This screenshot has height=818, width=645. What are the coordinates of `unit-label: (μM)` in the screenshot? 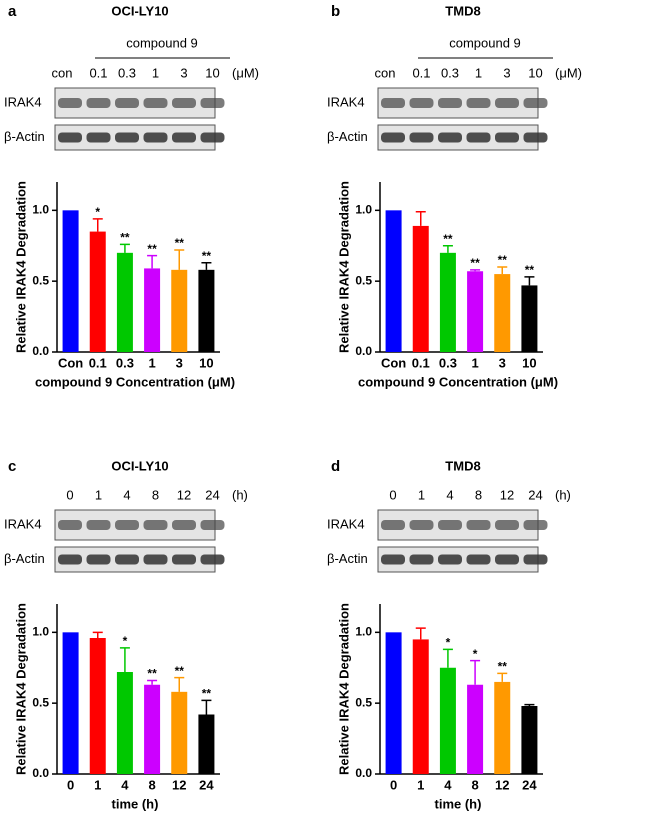 It's located at (245, 72).